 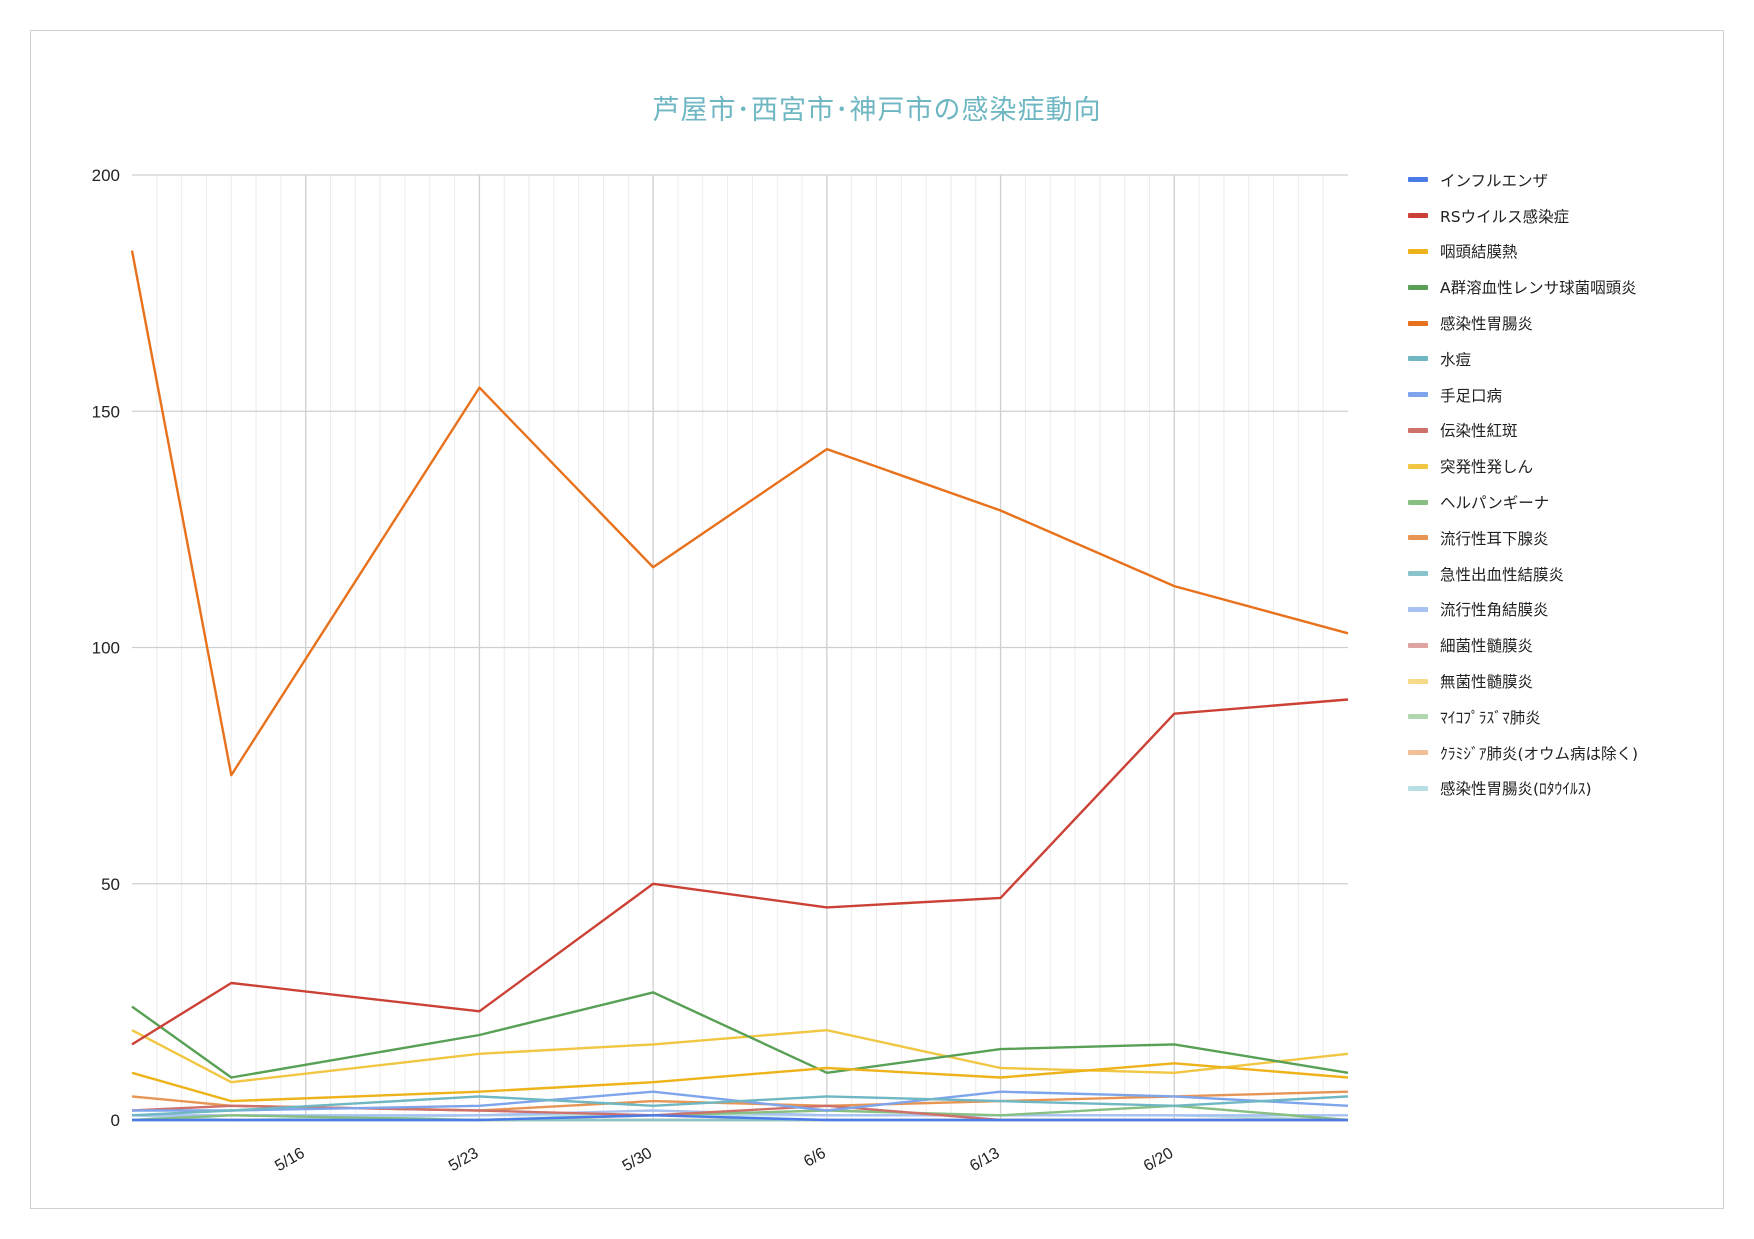 I want to click on legend-label: 咽頭結膜熱, so click(x=1479, y=252).